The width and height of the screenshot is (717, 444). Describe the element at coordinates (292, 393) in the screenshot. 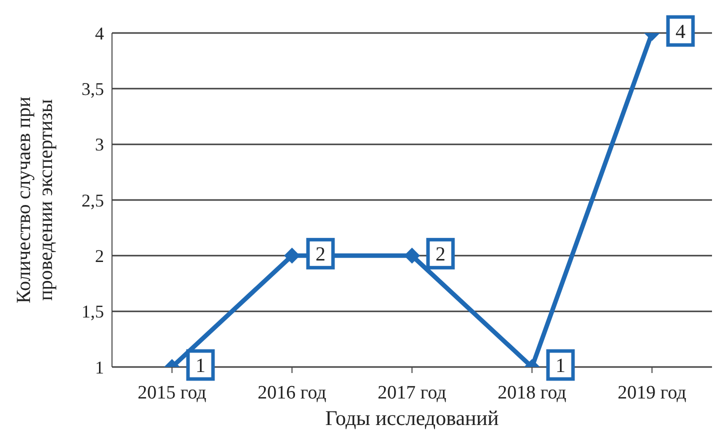

I see `x-tick-label: 2016 год` at that location.